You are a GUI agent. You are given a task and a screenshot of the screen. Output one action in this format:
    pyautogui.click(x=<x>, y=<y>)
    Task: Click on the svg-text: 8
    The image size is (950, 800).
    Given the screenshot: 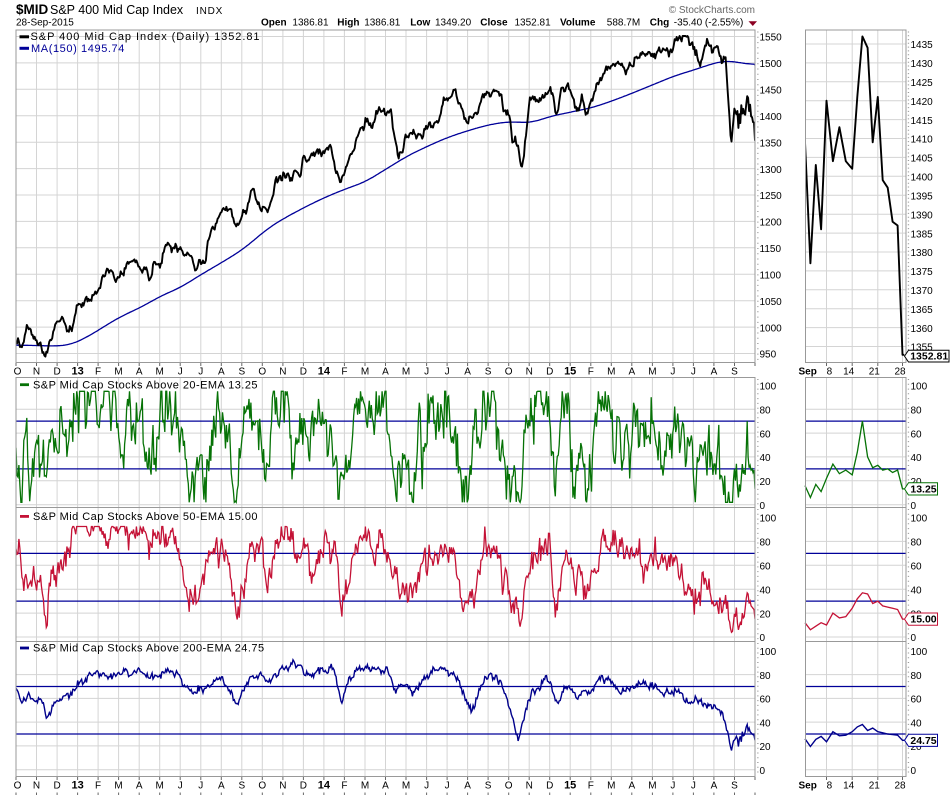 What is the action you would take?
    pyautogui.click(x=830, y=786)
    